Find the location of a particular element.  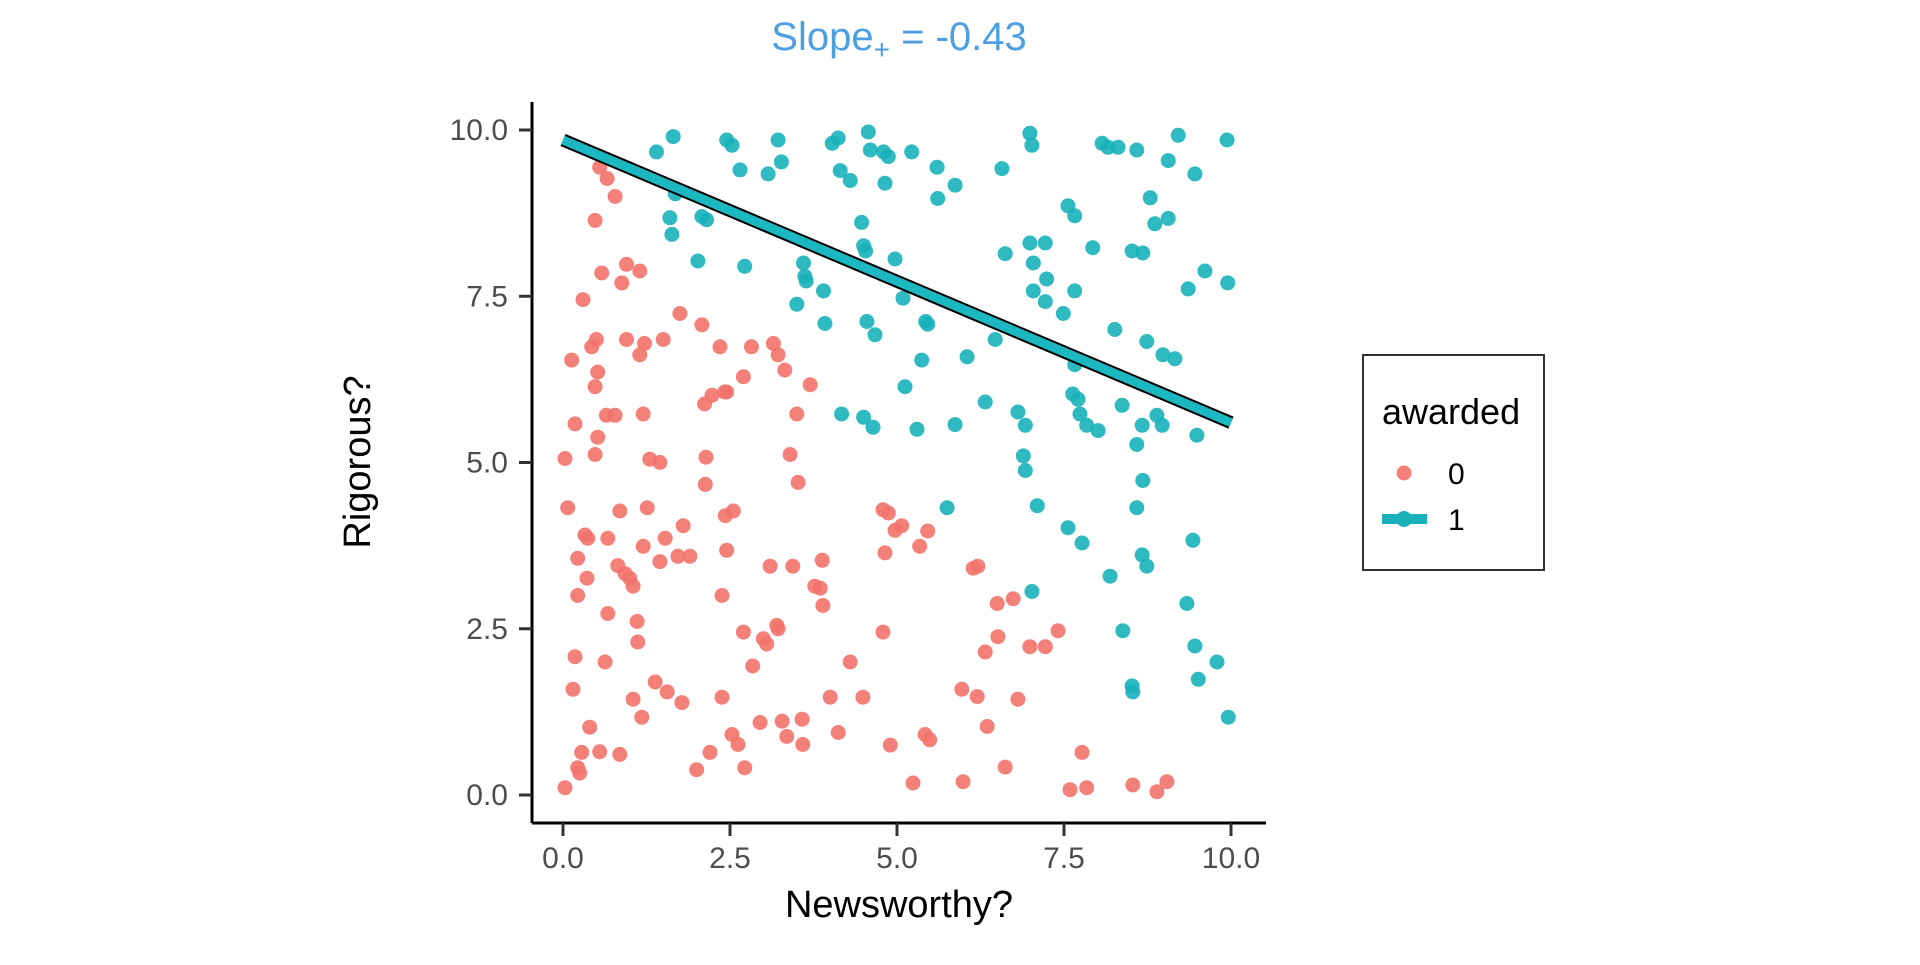

y-tick-label: 0.0 is located at coordinates (487, 795).